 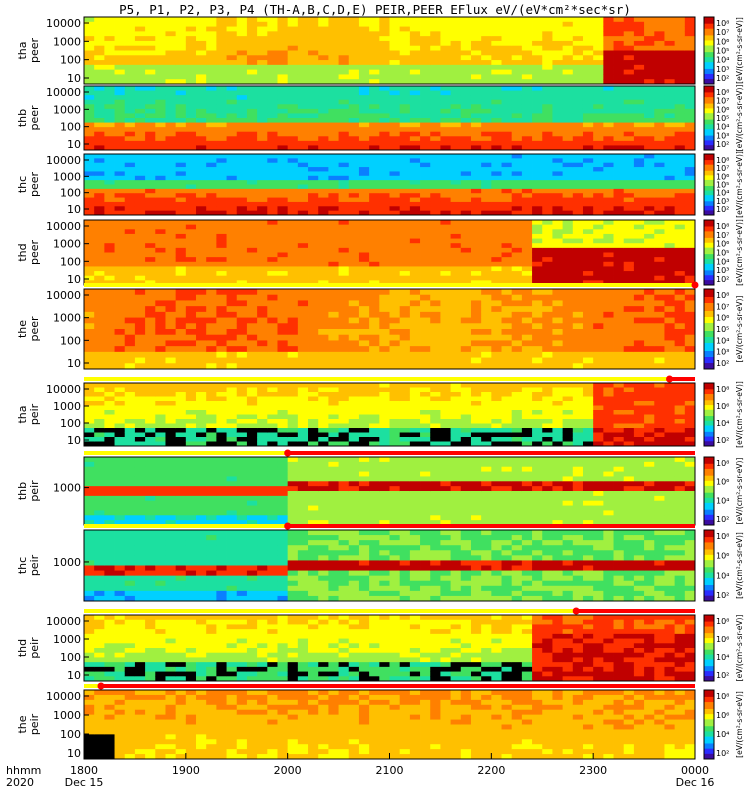 What do you see at coordinates (34, 51) in the screenshot?
I see `y-axis-label: peer` at bounding box center [34, 51].